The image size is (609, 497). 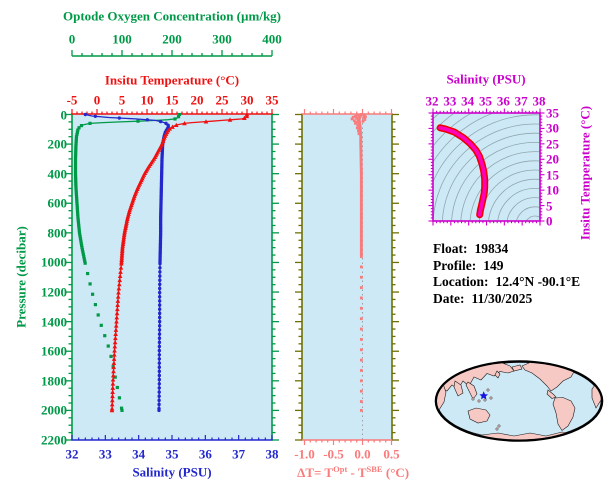 What do you see at coordinates (57, 203) in the screenshot?
I see `tick-label: 600` at bounding box center [57, 203].